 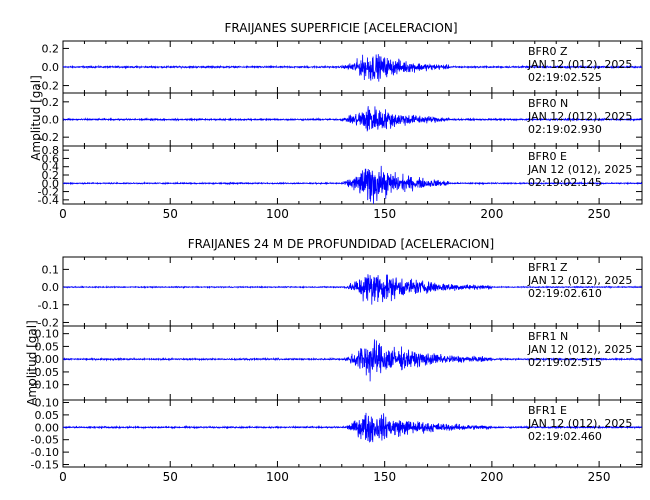 What do you see at coordinates (565, 129) in the screenshot?
I see `trace-annotation: 02:19:02.930` at bounding box center [565, 129].